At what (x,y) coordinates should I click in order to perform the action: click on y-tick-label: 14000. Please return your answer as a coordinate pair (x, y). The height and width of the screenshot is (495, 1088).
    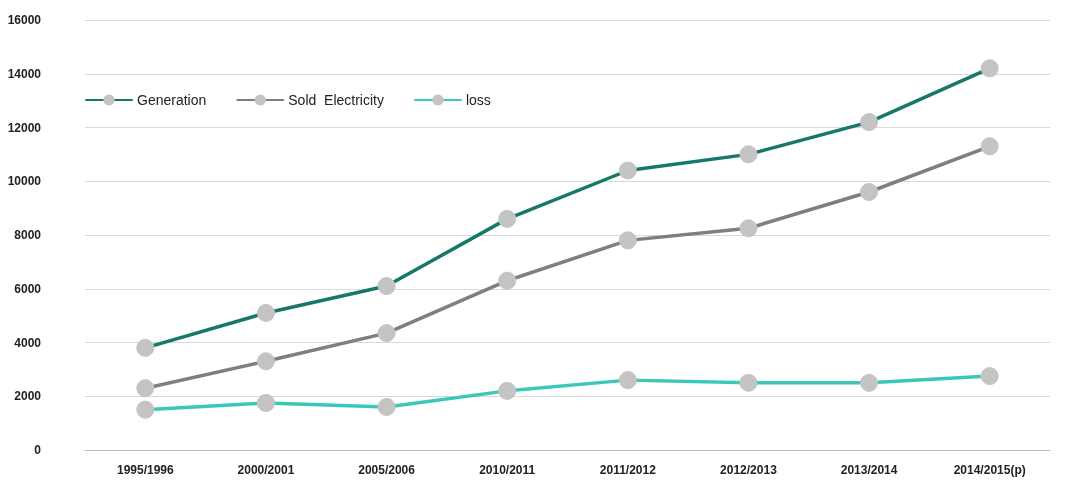
    Looking at the image, I should click on (24, 73).